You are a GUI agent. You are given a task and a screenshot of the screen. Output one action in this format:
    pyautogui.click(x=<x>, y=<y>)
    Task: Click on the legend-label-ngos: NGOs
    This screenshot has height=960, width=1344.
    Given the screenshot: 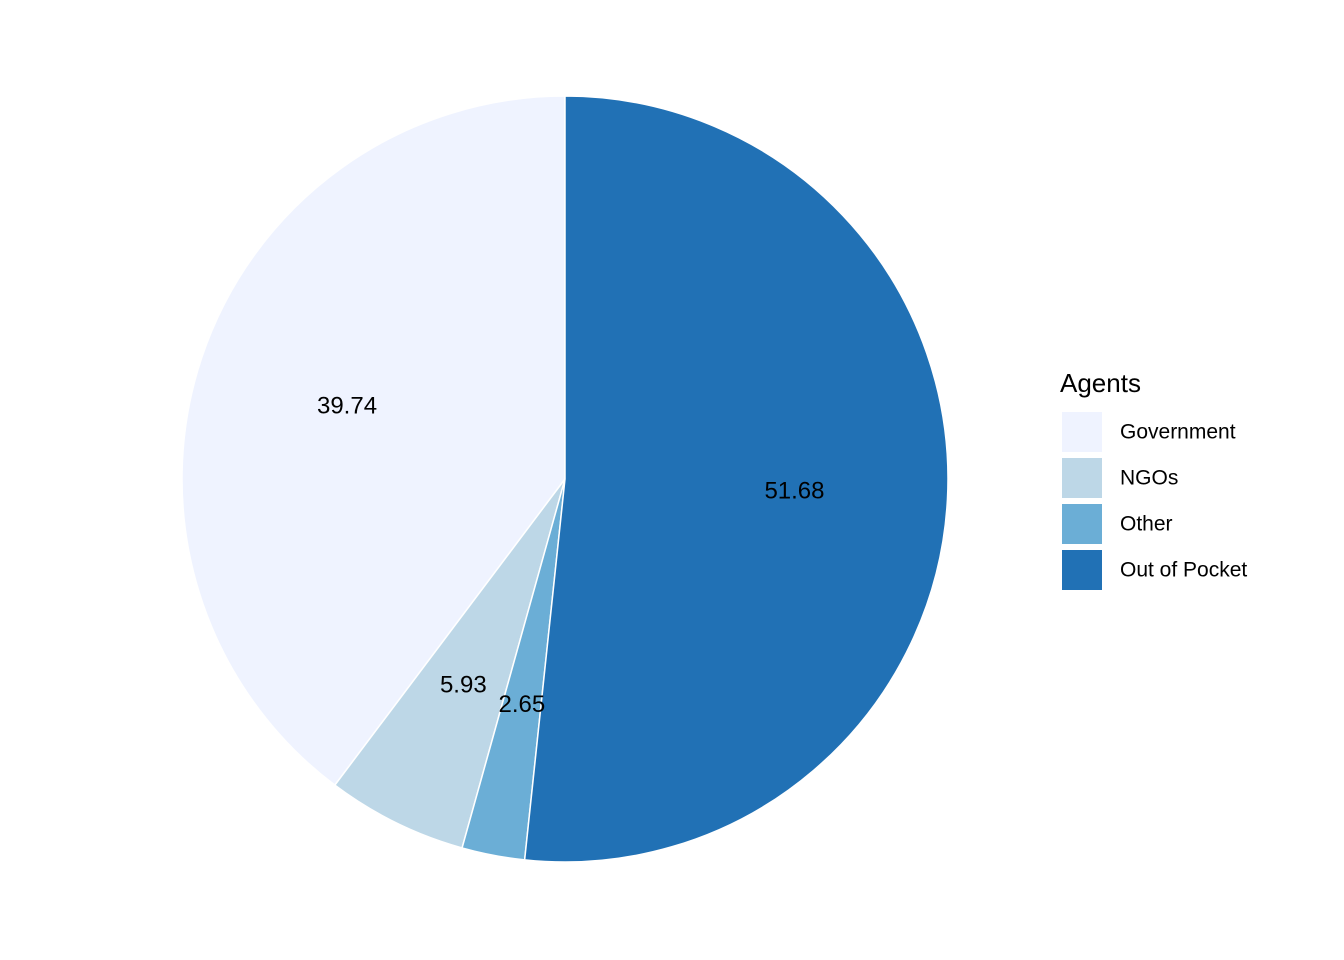 What is the action you would take?
    pyautogui.click(x=1149, y=478)
    